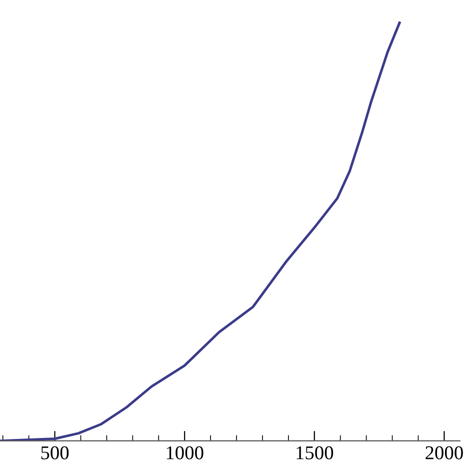  I want to click on x-tick-label: 2000, so click(444, 453).